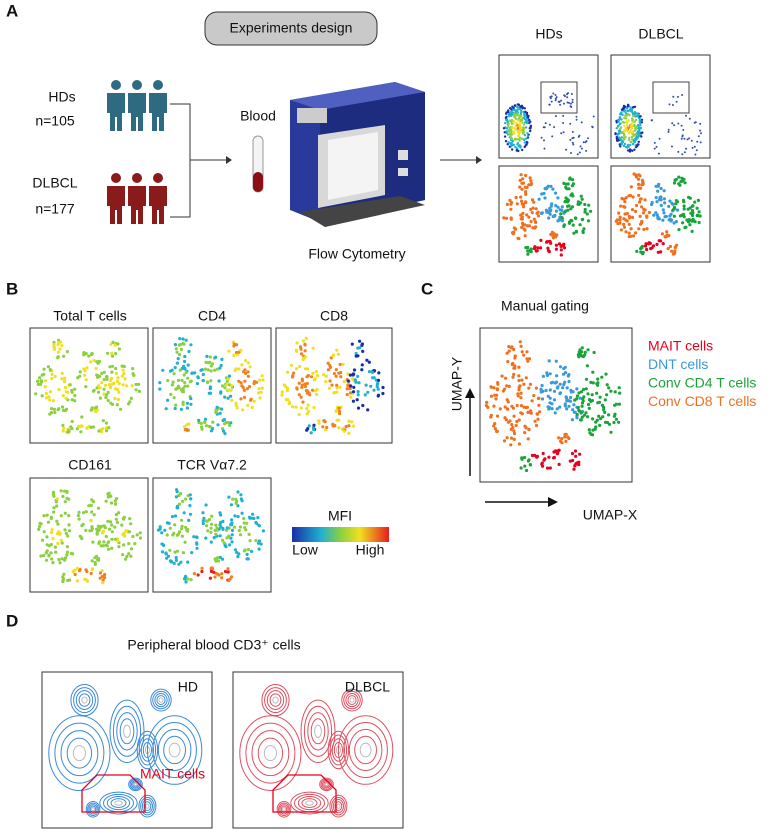 The height and width of the screenshot is (837, 776). Describe the element at coordinates (87, 386) in the screenshot. I see `umap-plot` at that location.